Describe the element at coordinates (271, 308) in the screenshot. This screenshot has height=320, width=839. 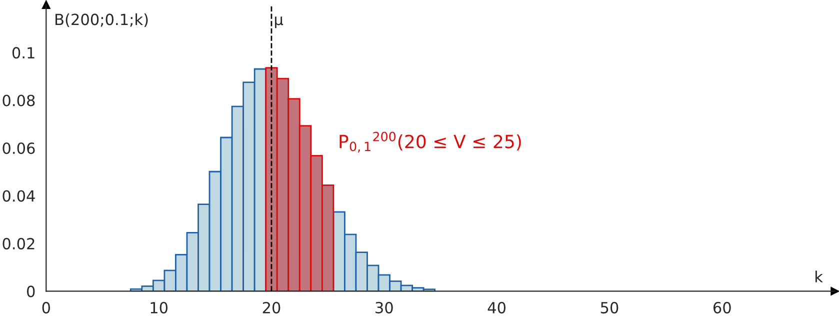
I see `x-tick-label: 20` at that location.